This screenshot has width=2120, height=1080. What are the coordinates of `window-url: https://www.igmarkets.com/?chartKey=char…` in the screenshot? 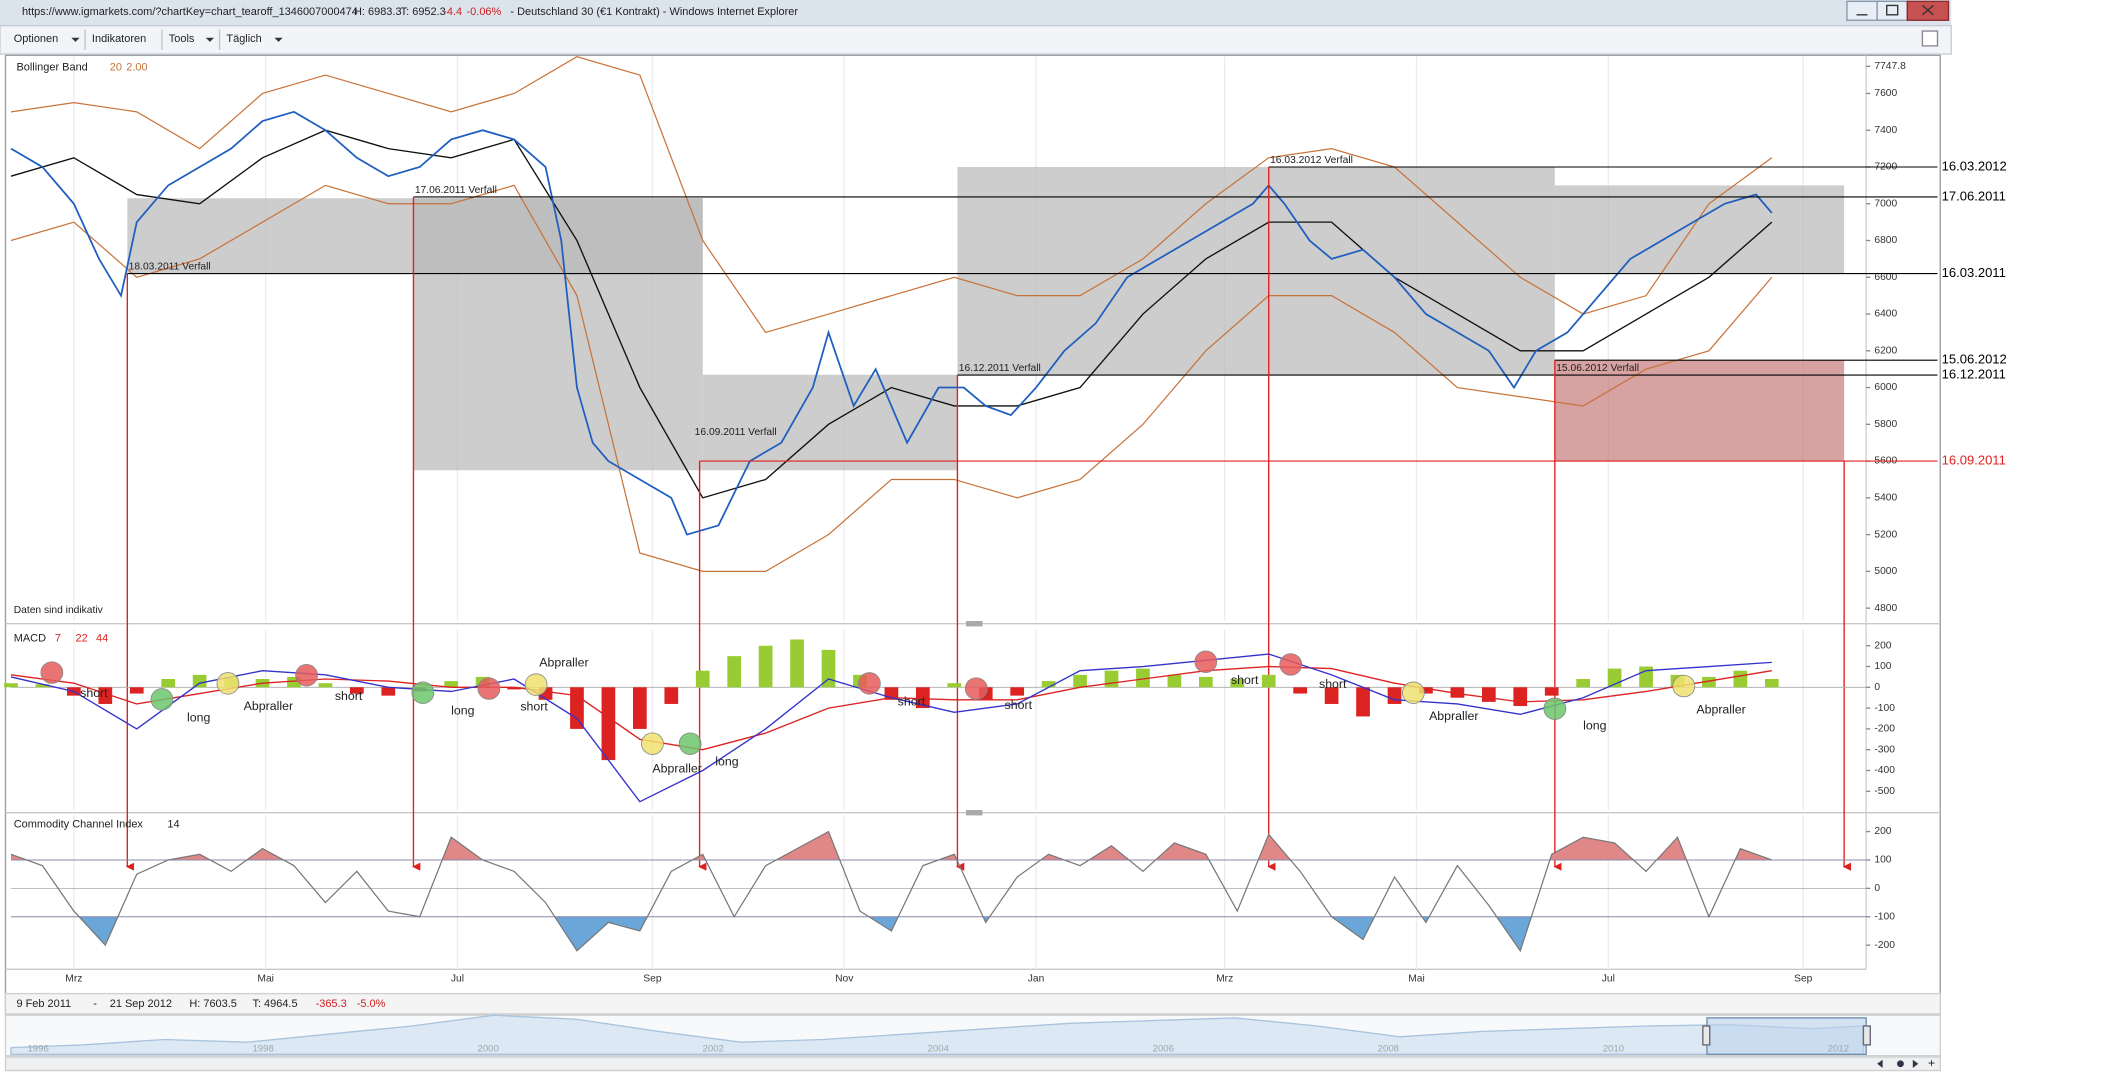 It's located at (190, 12).